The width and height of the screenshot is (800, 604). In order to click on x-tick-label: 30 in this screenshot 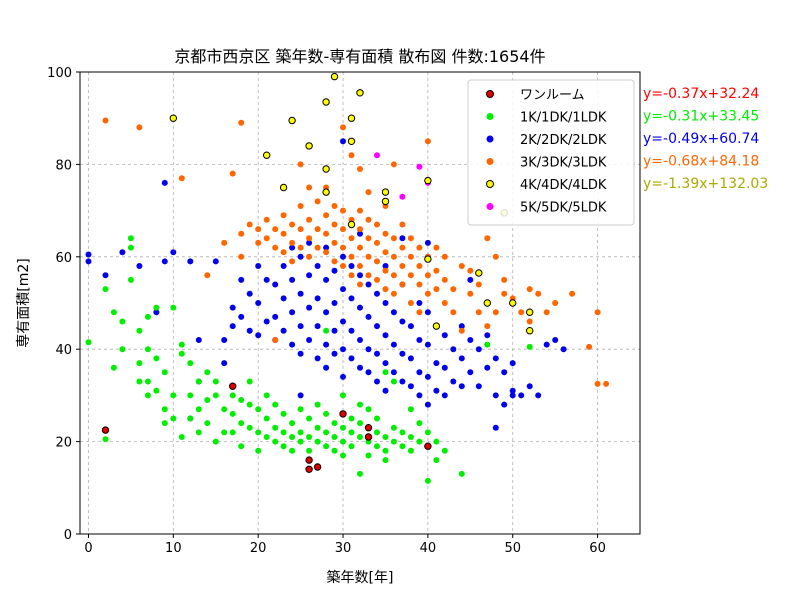, I will do `click(343, 548)`.